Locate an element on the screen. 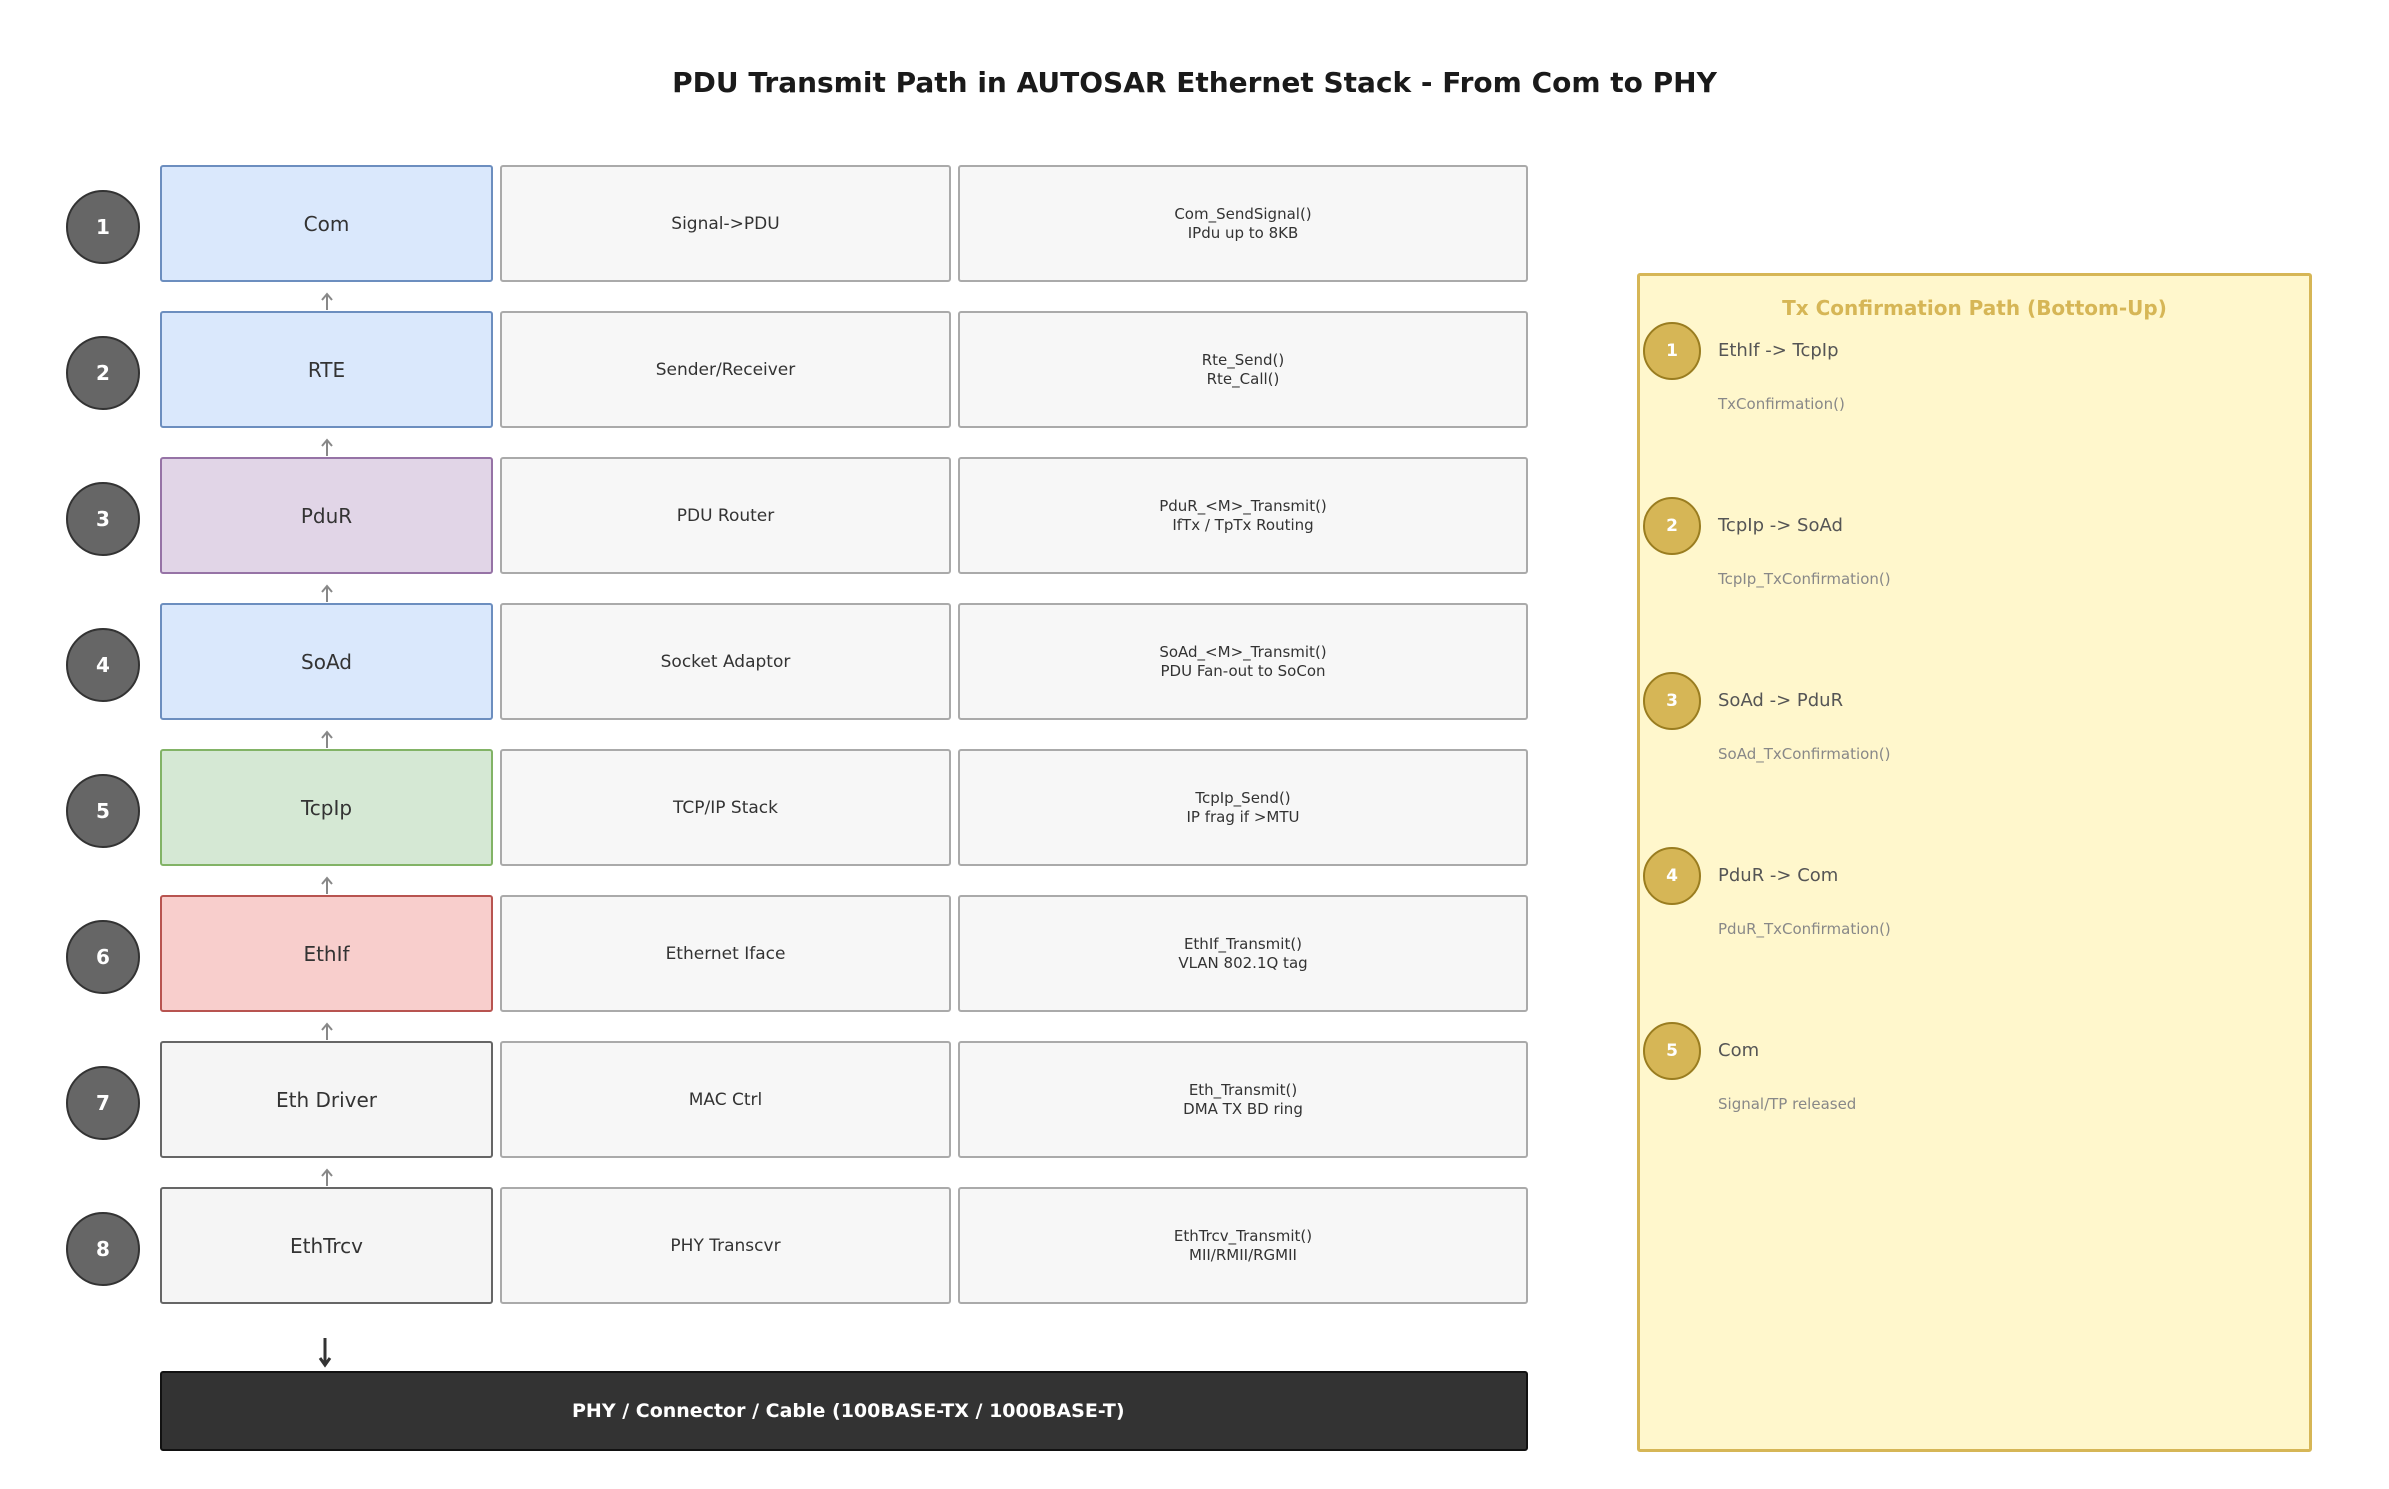 The height and width of the screenshot is (1489, 2389). layer-box-ethif: EthIf is located at coordinates (326, 953).